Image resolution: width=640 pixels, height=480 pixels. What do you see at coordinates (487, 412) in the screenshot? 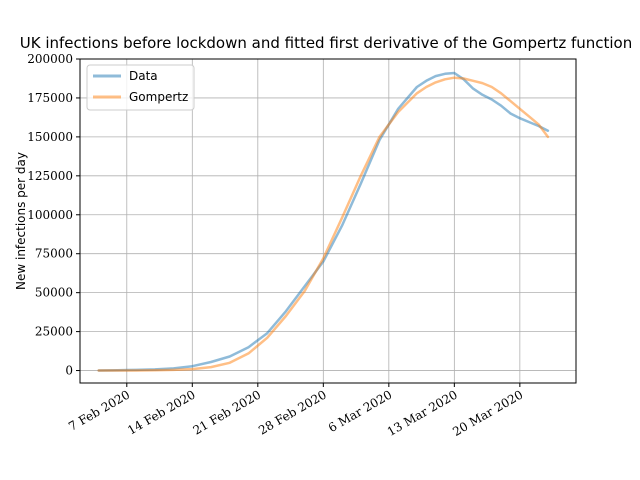
I see `x-tick-label: 20 Mar 2020` at bounding box center [487, 412].